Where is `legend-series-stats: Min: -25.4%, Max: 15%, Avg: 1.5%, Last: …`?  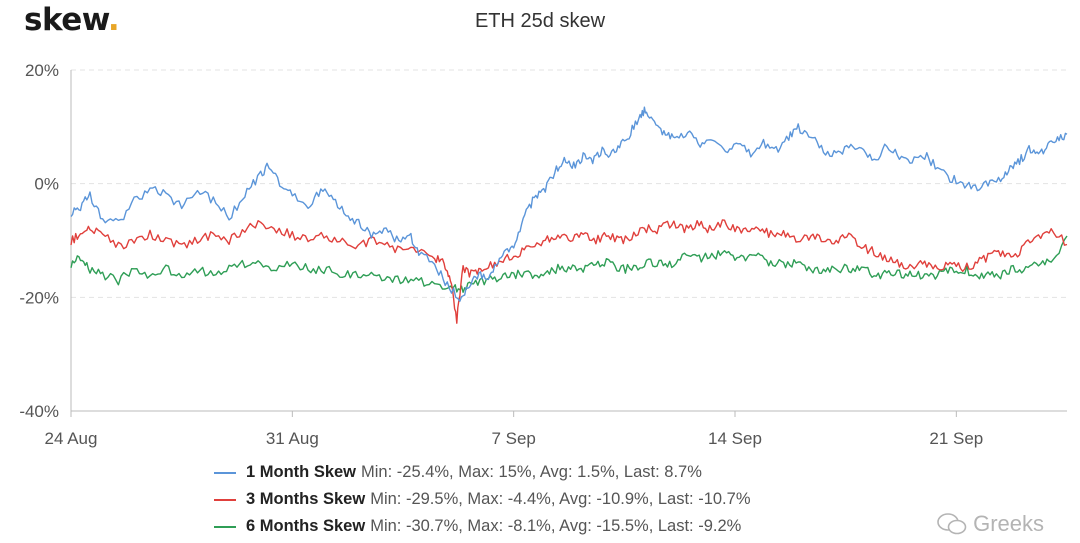
legend-series-stats: Min: -25.4%, Max: 15%, Avg: 1.5%, Last: … is located at coordinates (531, 472).